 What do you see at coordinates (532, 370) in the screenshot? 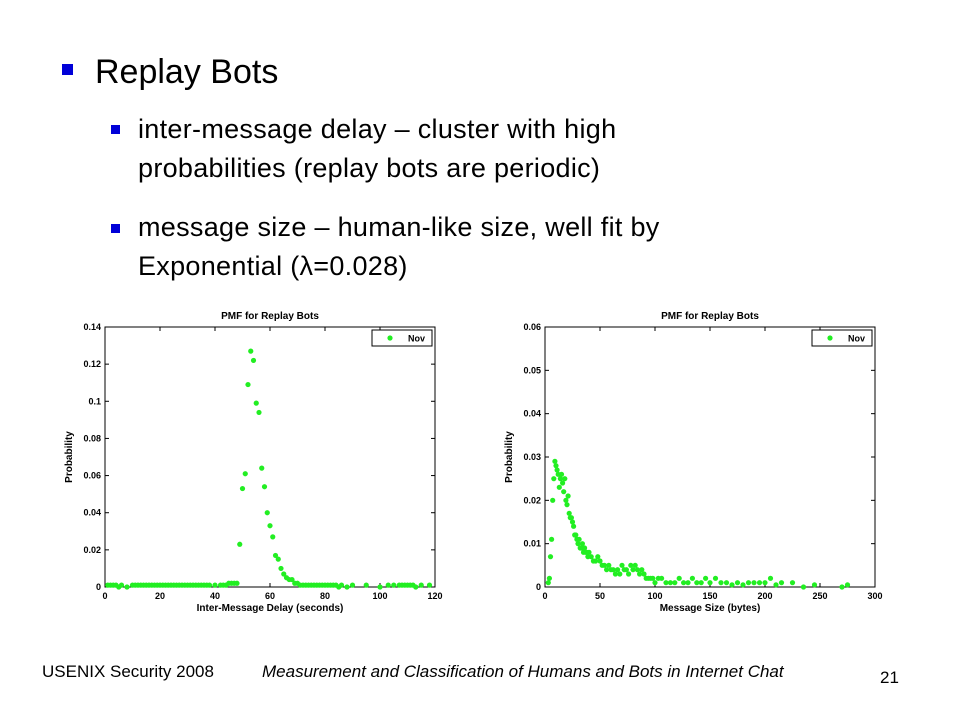
I see `y-tick-label: 0.05` at bounding box center [532, 370].